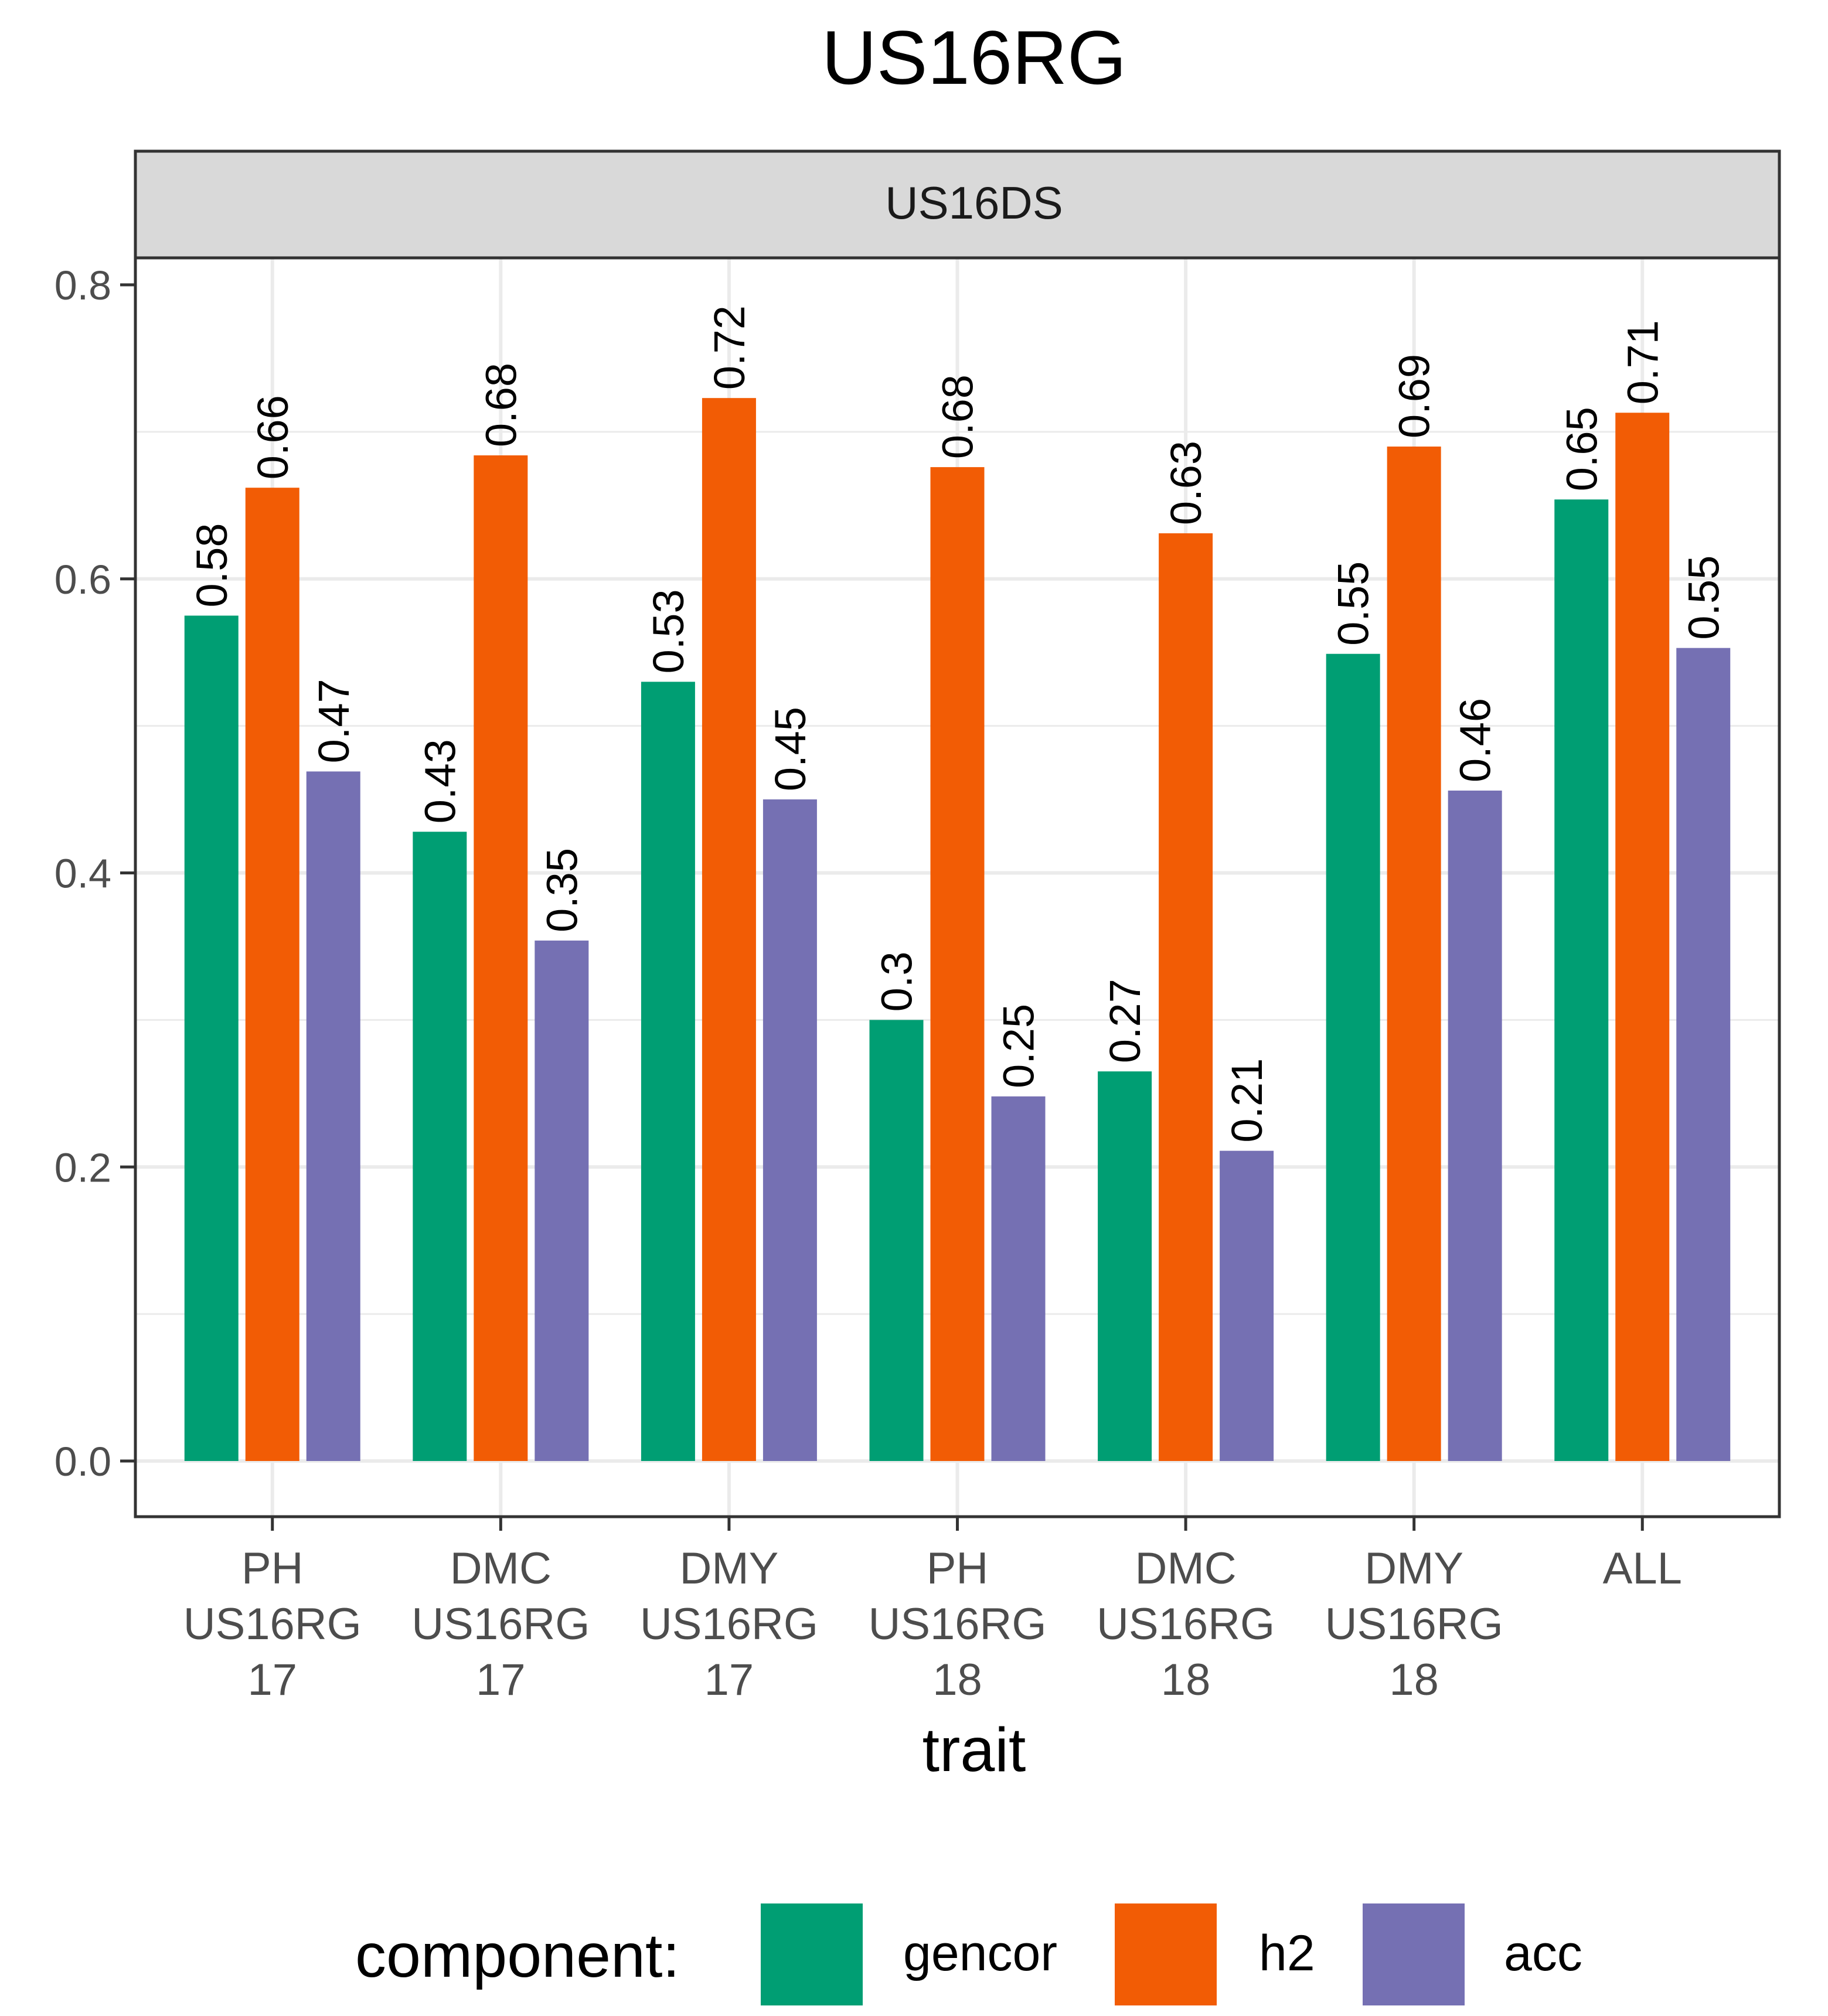 The image size is (1828, 2016). Describe the element at coordinates (1642, 362) in the screenshot. I see `bar-value-label: 0.71` at that location.